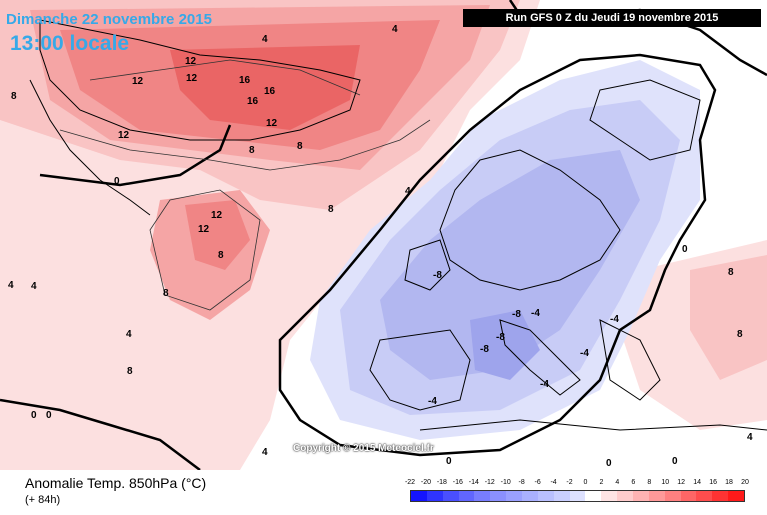  I want to click on legend-label: -10, so click(505, 482).